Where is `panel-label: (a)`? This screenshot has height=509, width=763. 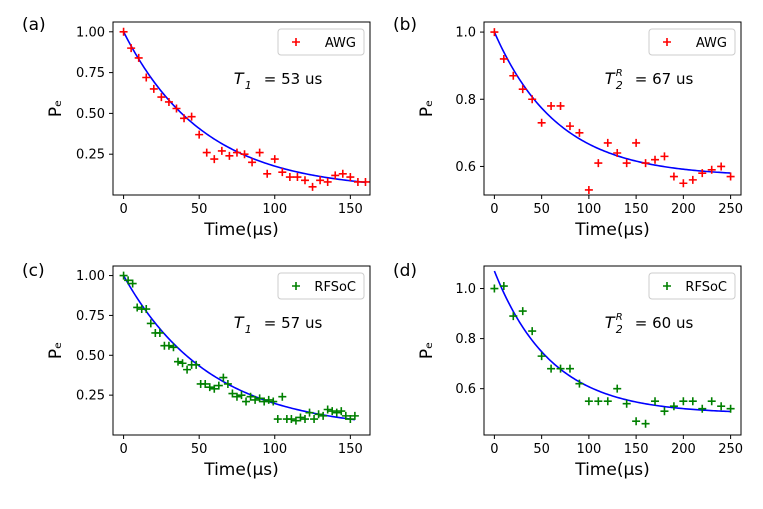
panel-label: (a) is located at coordinates (34, 25).